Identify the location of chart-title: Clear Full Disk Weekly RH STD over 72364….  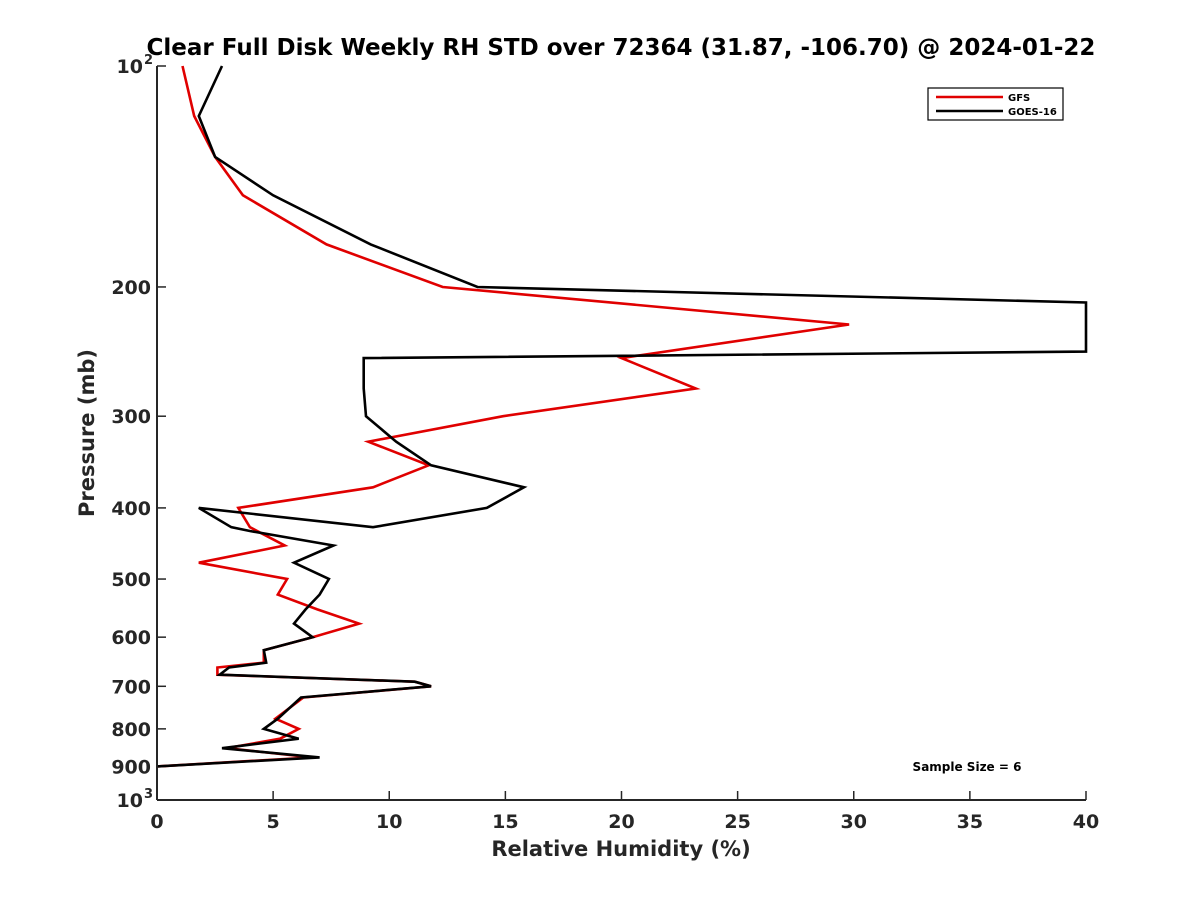
(621, 48).